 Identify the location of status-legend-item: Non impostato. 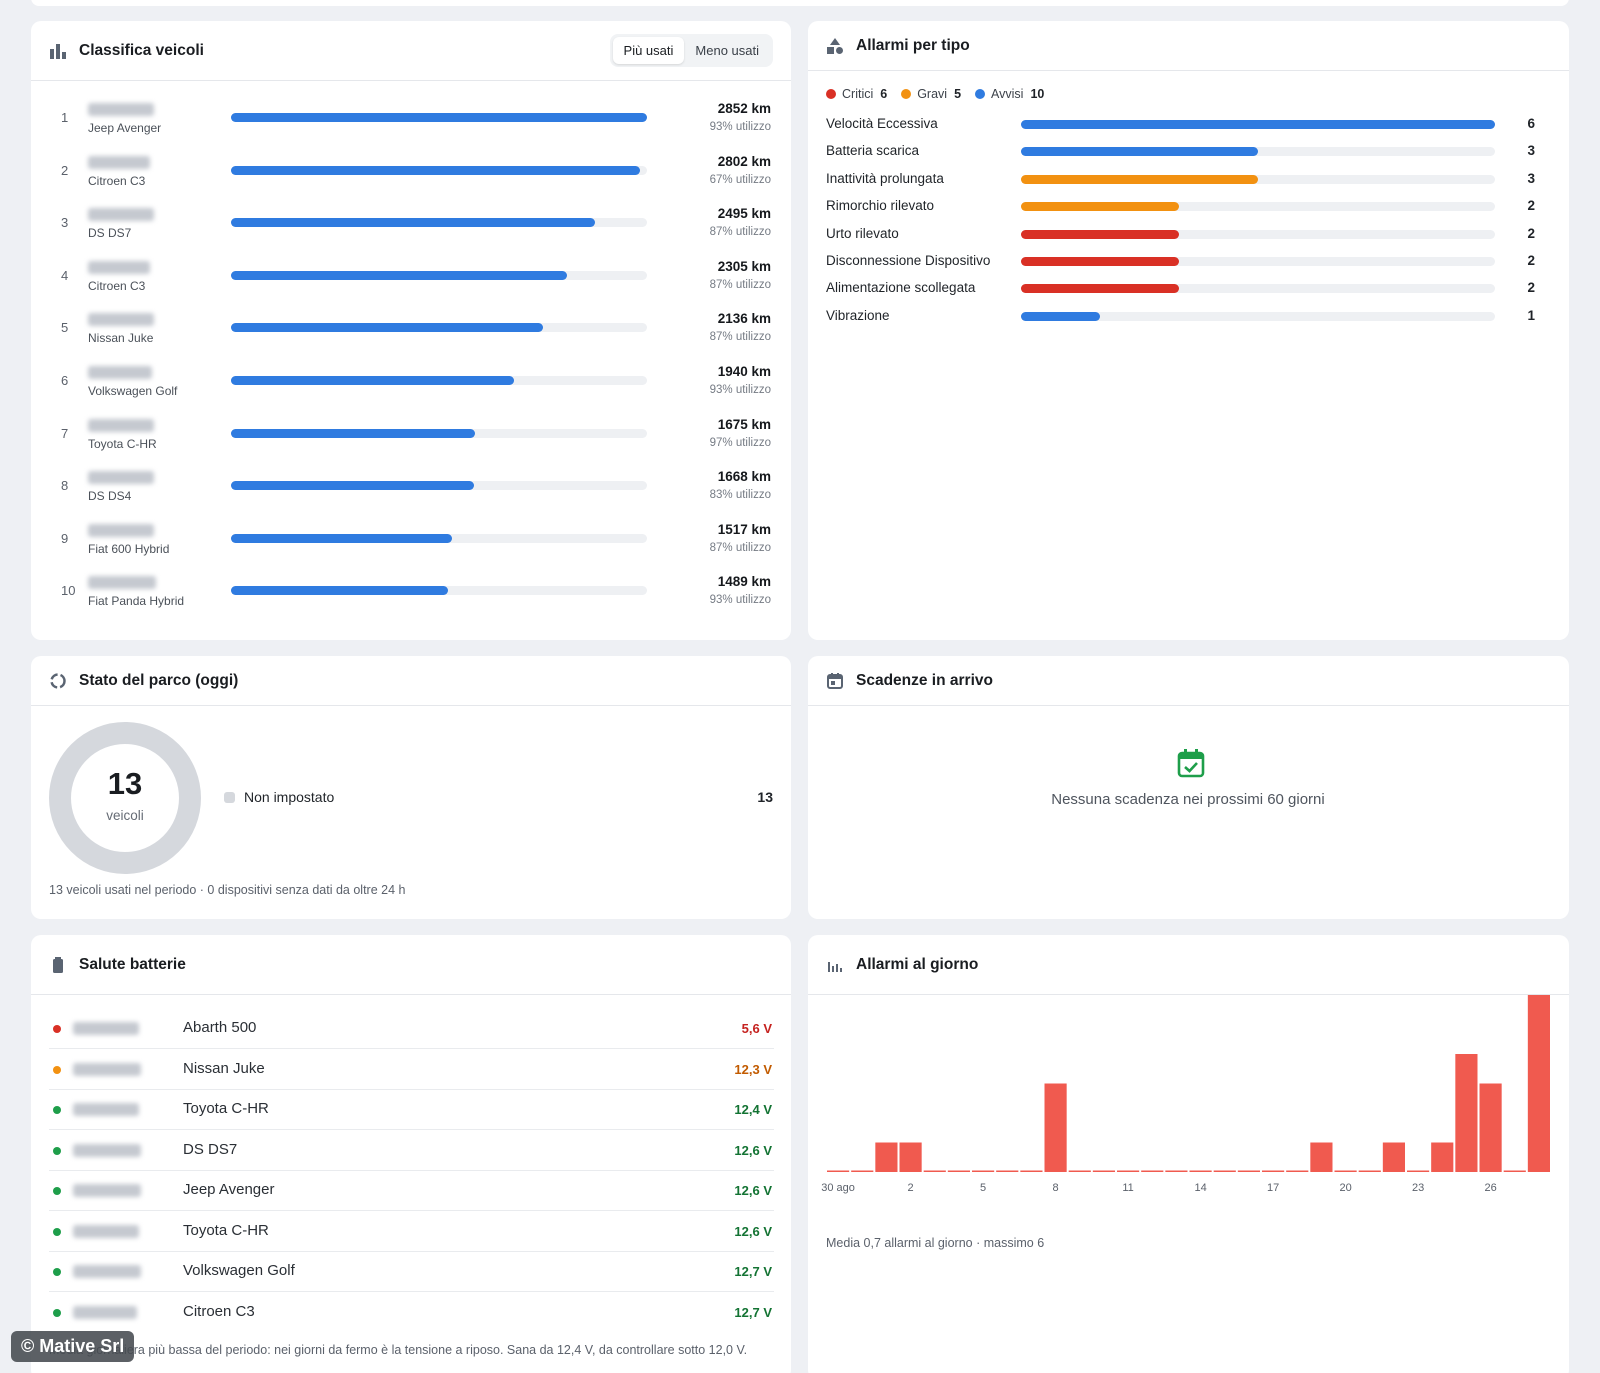
(279, 797).